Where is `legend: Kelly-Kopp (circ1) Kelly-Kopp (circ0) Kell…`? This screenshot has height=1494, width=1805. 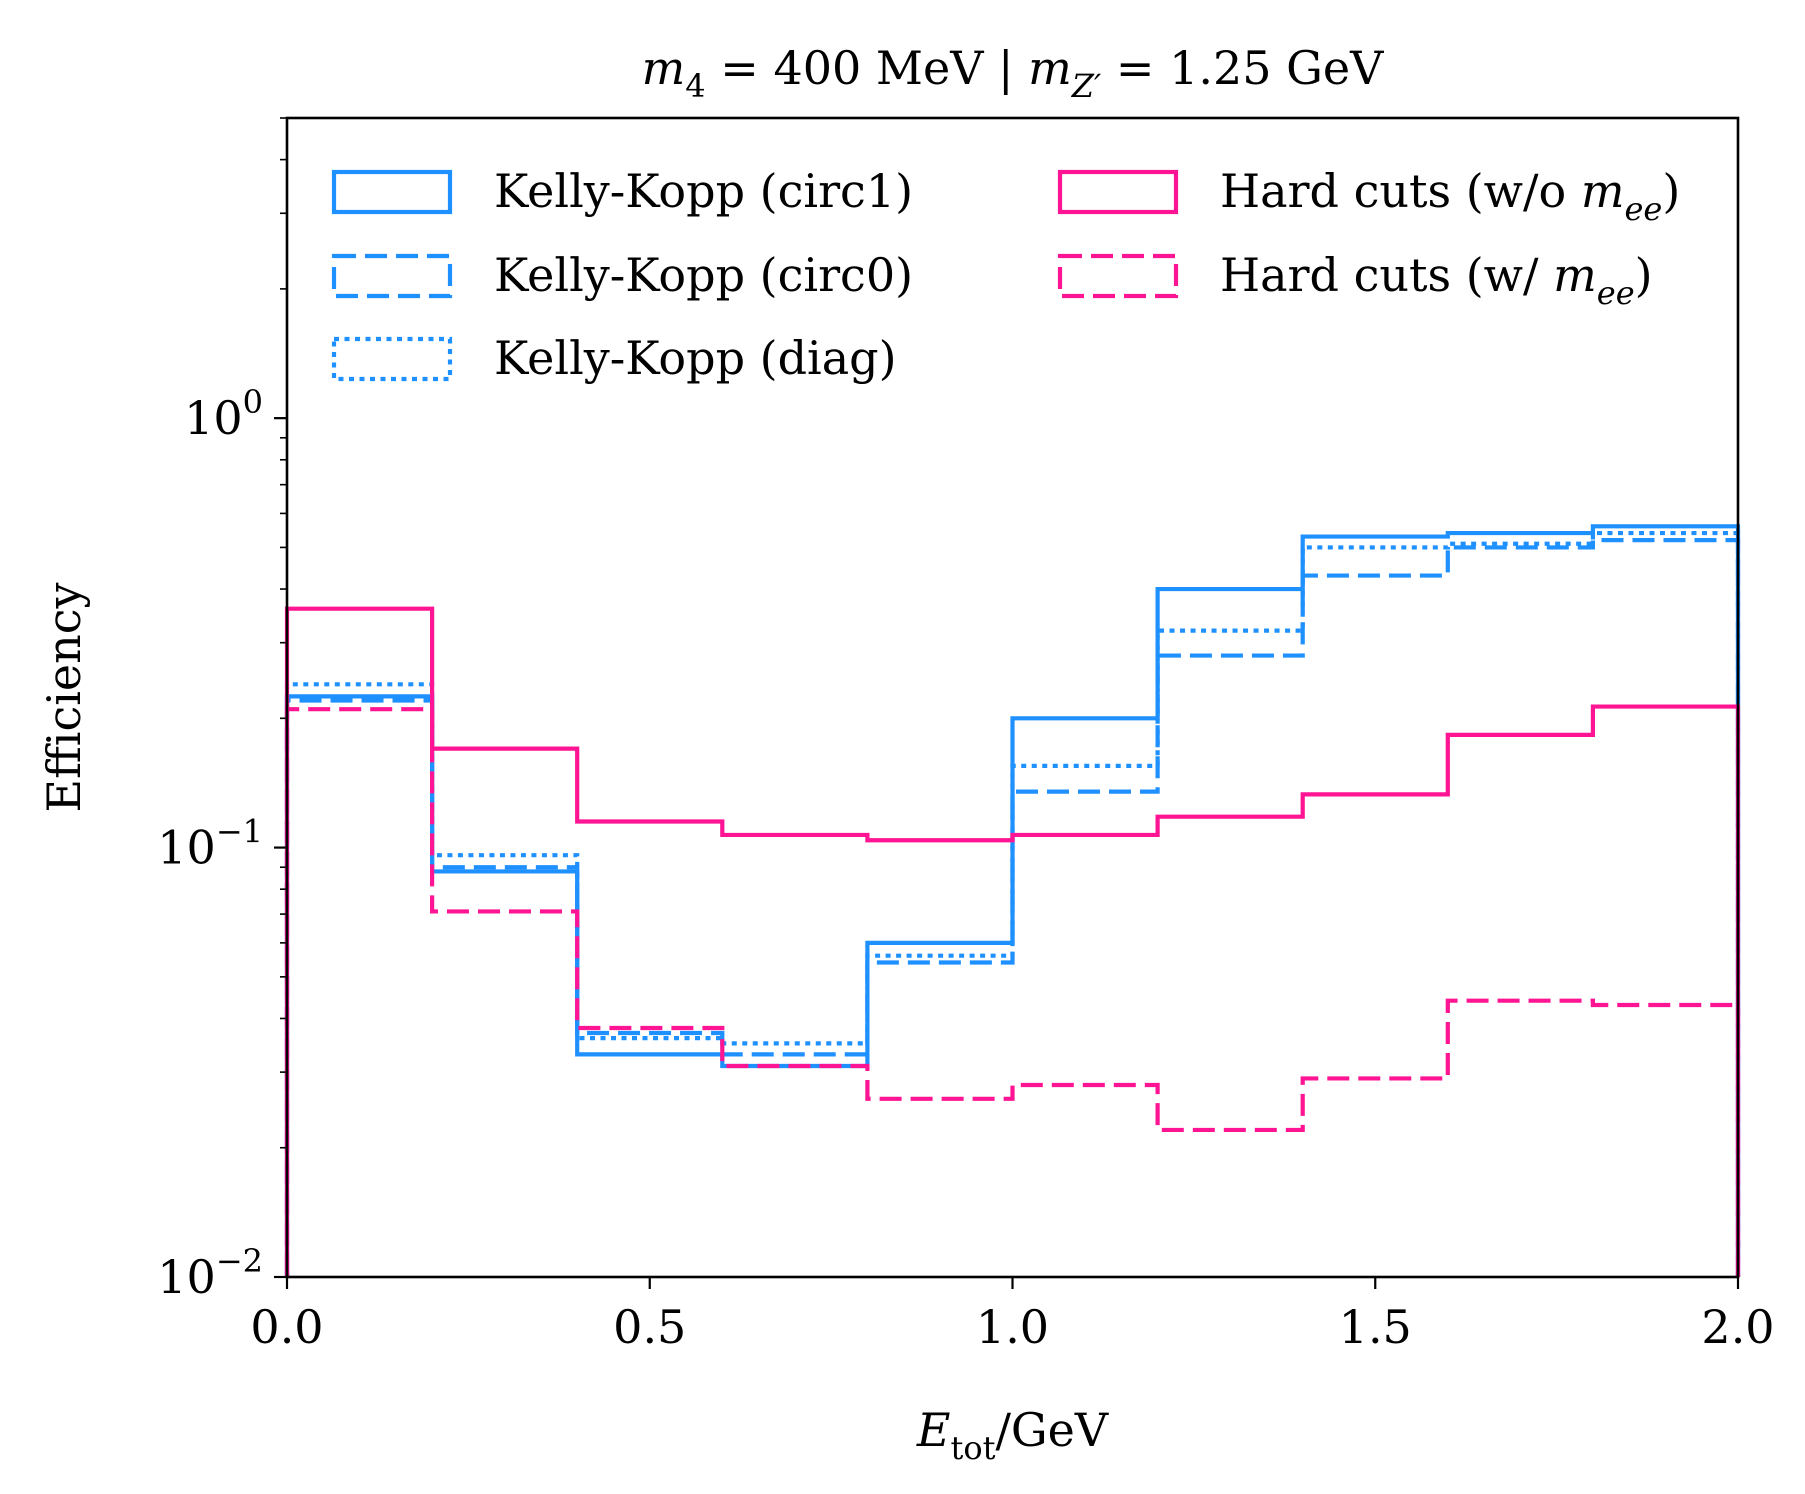 legend: Kelly-Kopp (circ1) Kelly-Kopp (circ0) Kell… is located at coordinates (1005, 274).